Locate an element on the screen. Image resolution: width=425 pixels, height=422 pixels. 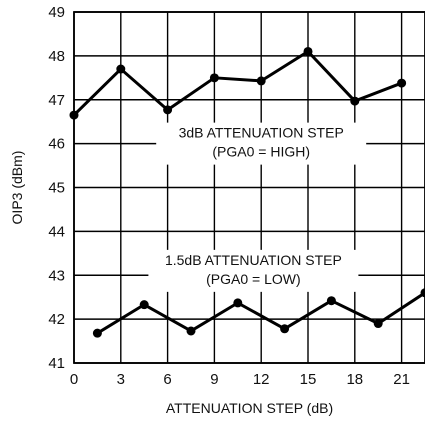
x-tick-label: 21 is located at coordinates (401, 379).